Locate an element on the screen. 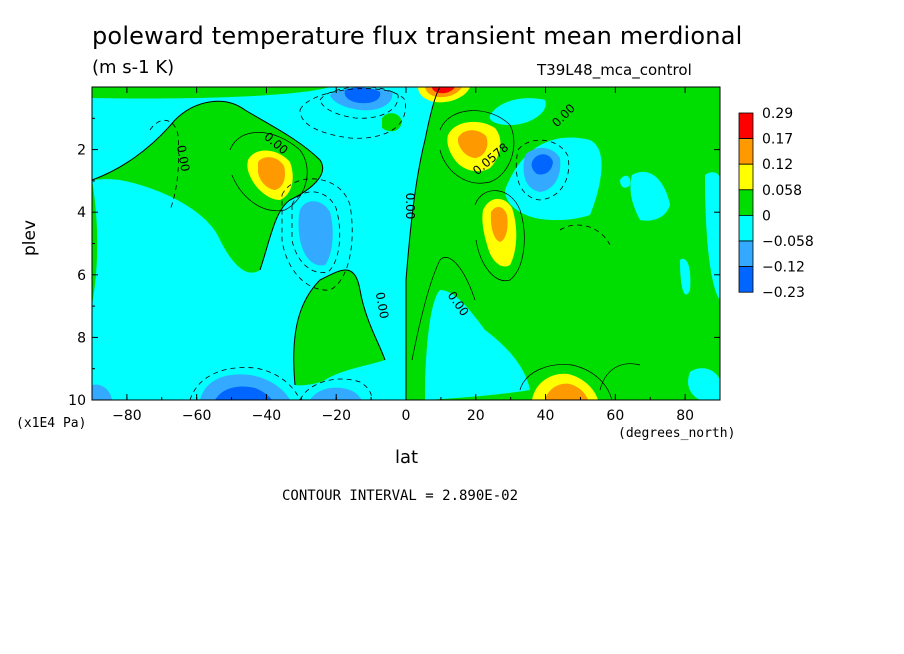 Image resolution: width=904 pixels, height=654 pixels. region-sh-positive is located at coordinates (207, 187).